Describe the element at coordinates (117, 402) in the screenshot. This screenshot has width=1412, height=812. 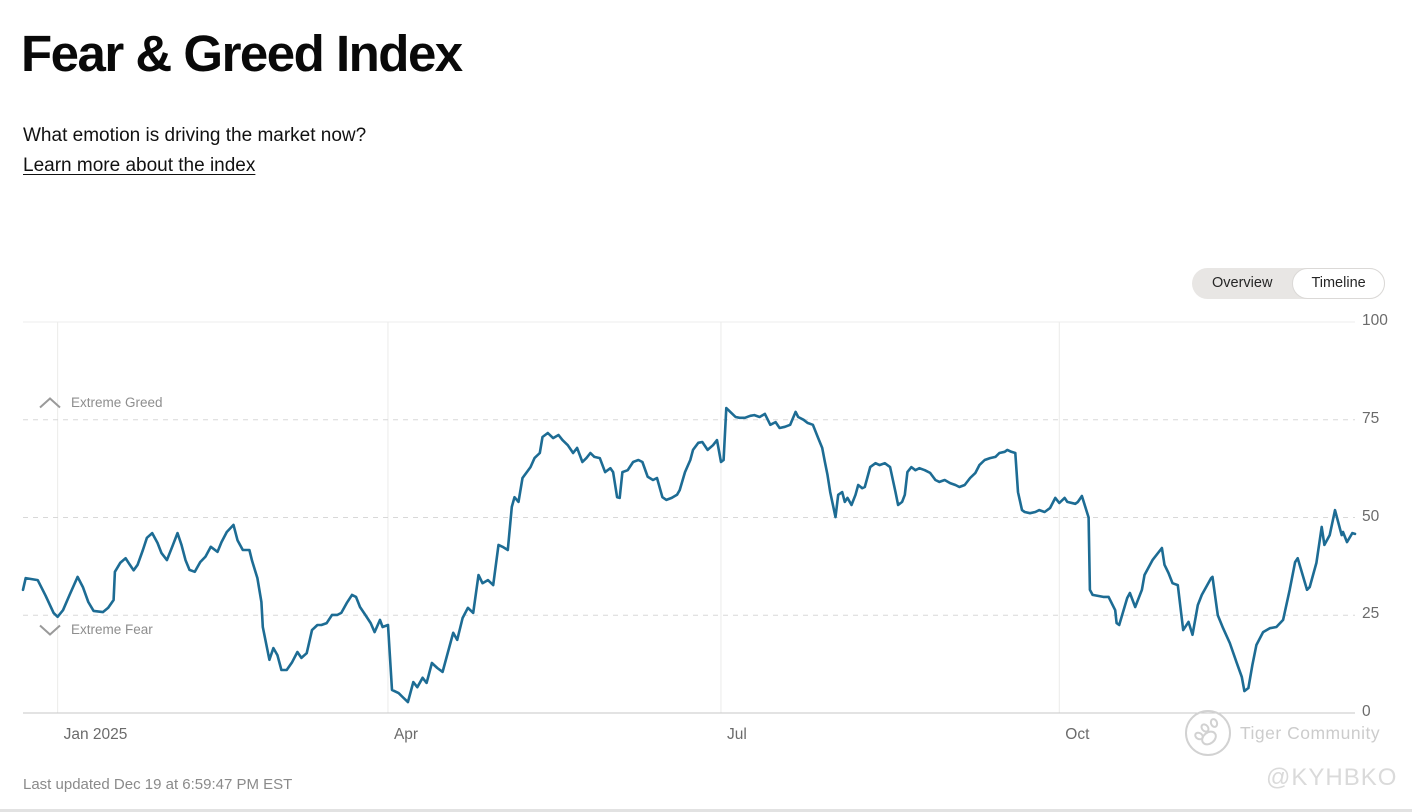
I see `extreme-greed-label: Extreme Greed` at that location.